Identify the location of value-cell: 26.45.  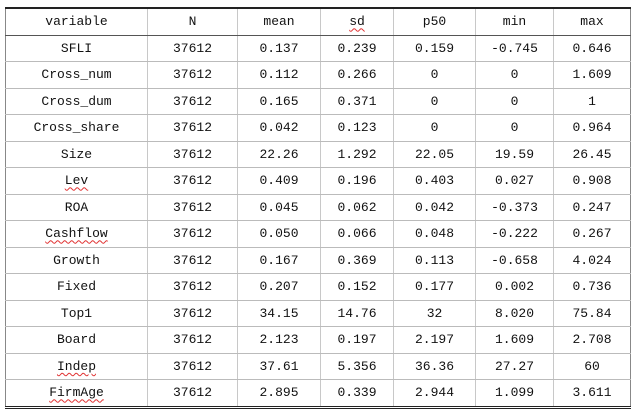
(592, 154).